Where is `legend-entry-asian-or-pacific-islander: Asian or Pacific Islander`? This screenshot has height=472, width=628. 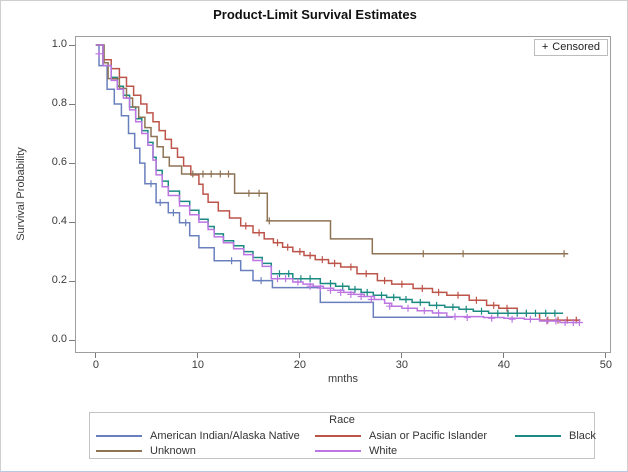
legend-entry-asian-or-pacific-islander: Asian or Pacific Islander is located at coordinates (401, 435).